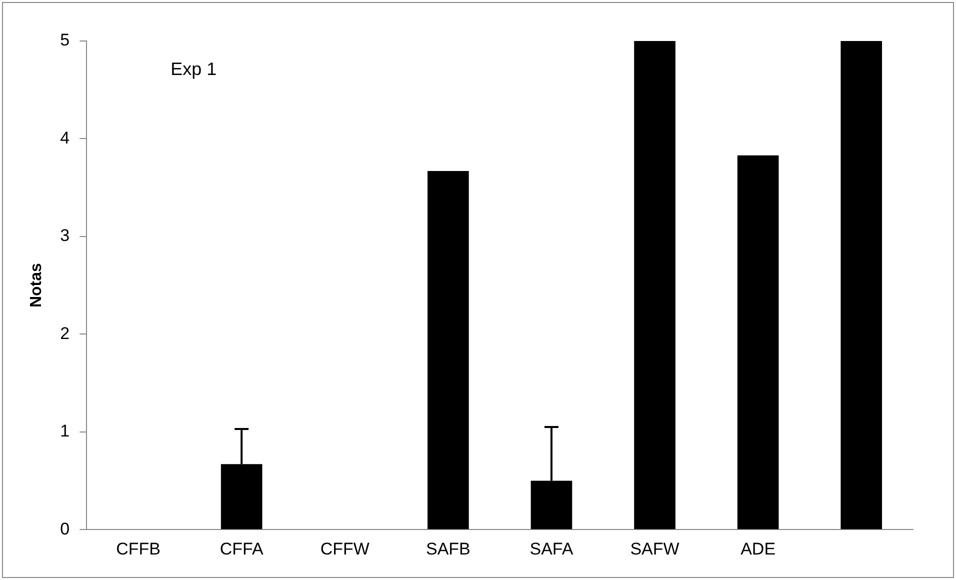  Describe the element at coordinates (65, 138) in the screenshot. I see `y-tick-label: 4` at that location.